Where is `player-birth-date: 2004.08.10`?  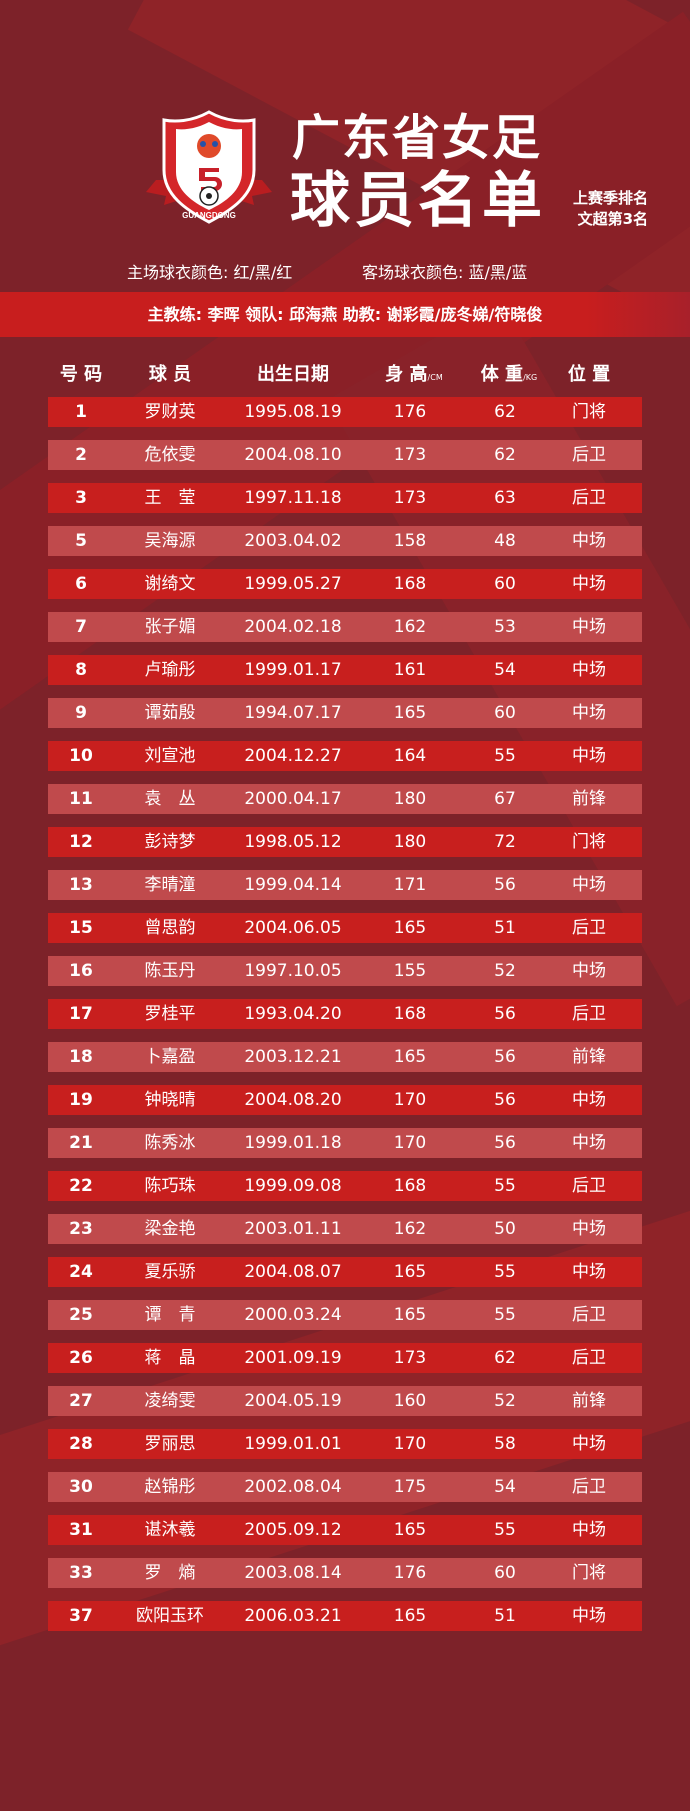
player-birth-date: 2004.08.10 is located at coordinates (293, 455).